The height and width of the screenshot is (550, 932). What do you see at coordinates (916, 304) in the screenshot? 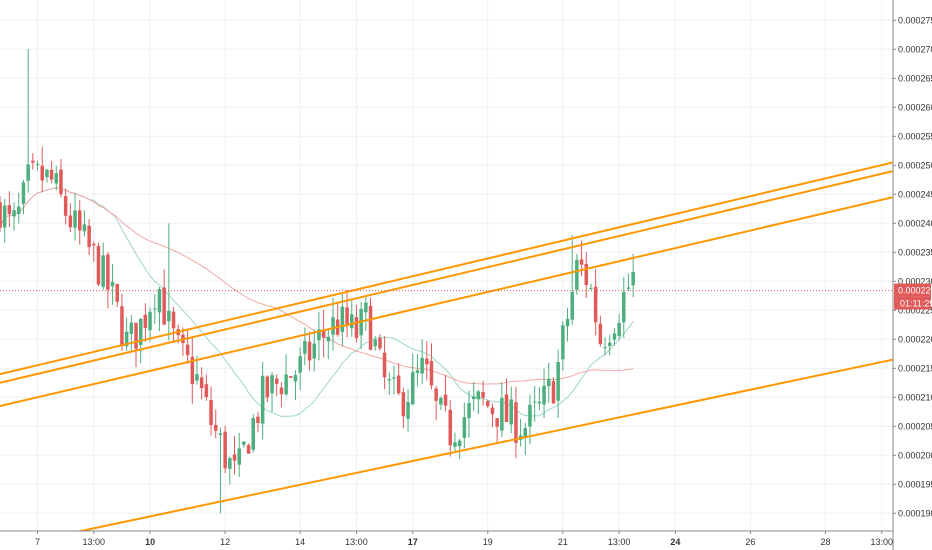
I see `candle-countdown: 01:11:29` at bounding box center [916, 304].